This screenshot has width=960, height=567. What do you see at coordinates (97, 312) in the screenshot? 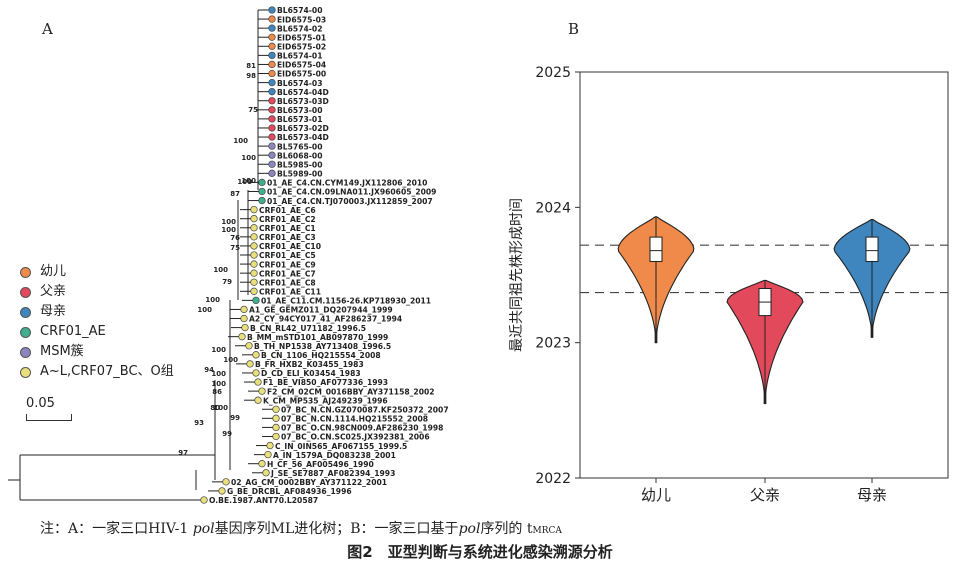
I see `legend-item: 母亲` at bounding box center [97, 312].